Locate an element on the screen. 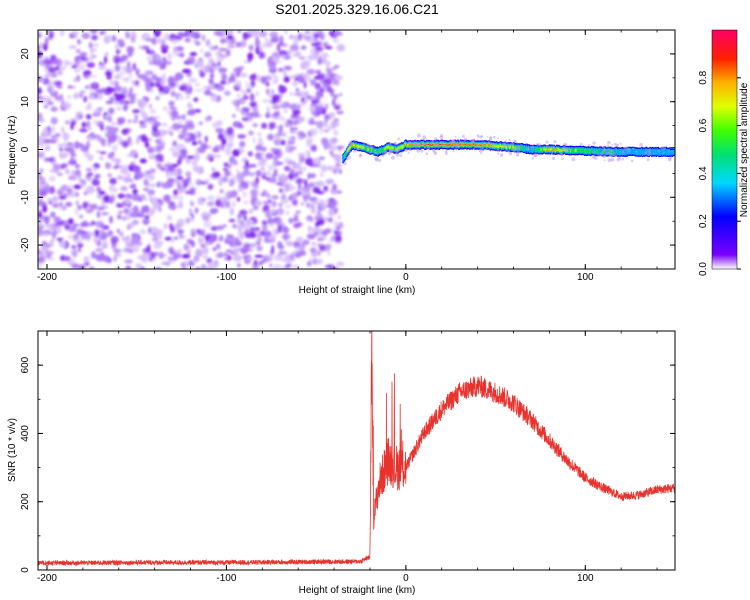 The height and width of the screenshot is (600, 750). y-tick-label: 600 is located at coordinates (25, 364).